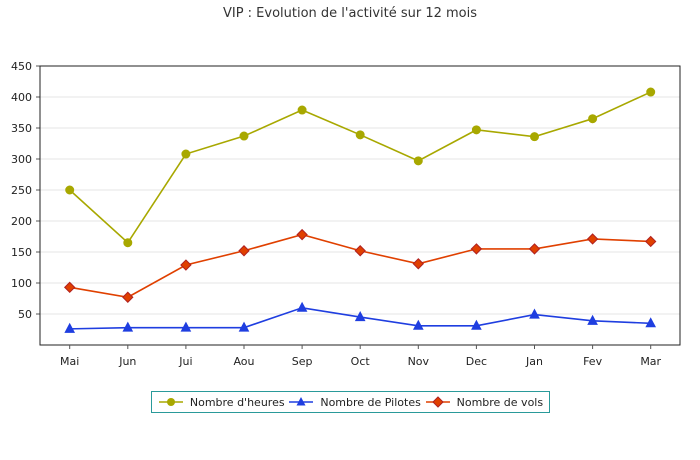 Image resolution: width=700 pixels, height=460 pixels. I want to click on legend-item: Nombre de Pilotes, so click(354, 402).